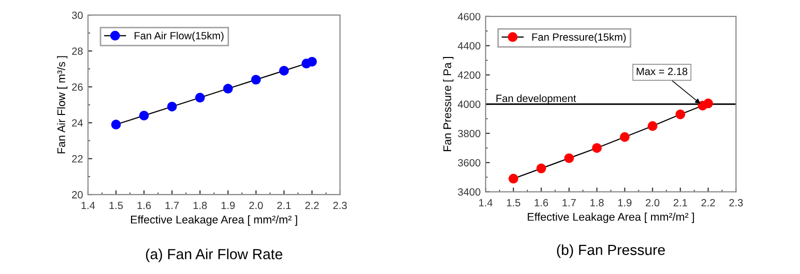 Image resolution: width=800 pixels, height=274 pixels. Describe the element at coordinates (77, 194) in the screenshot. I see `y-tick-label: 20` at that location.